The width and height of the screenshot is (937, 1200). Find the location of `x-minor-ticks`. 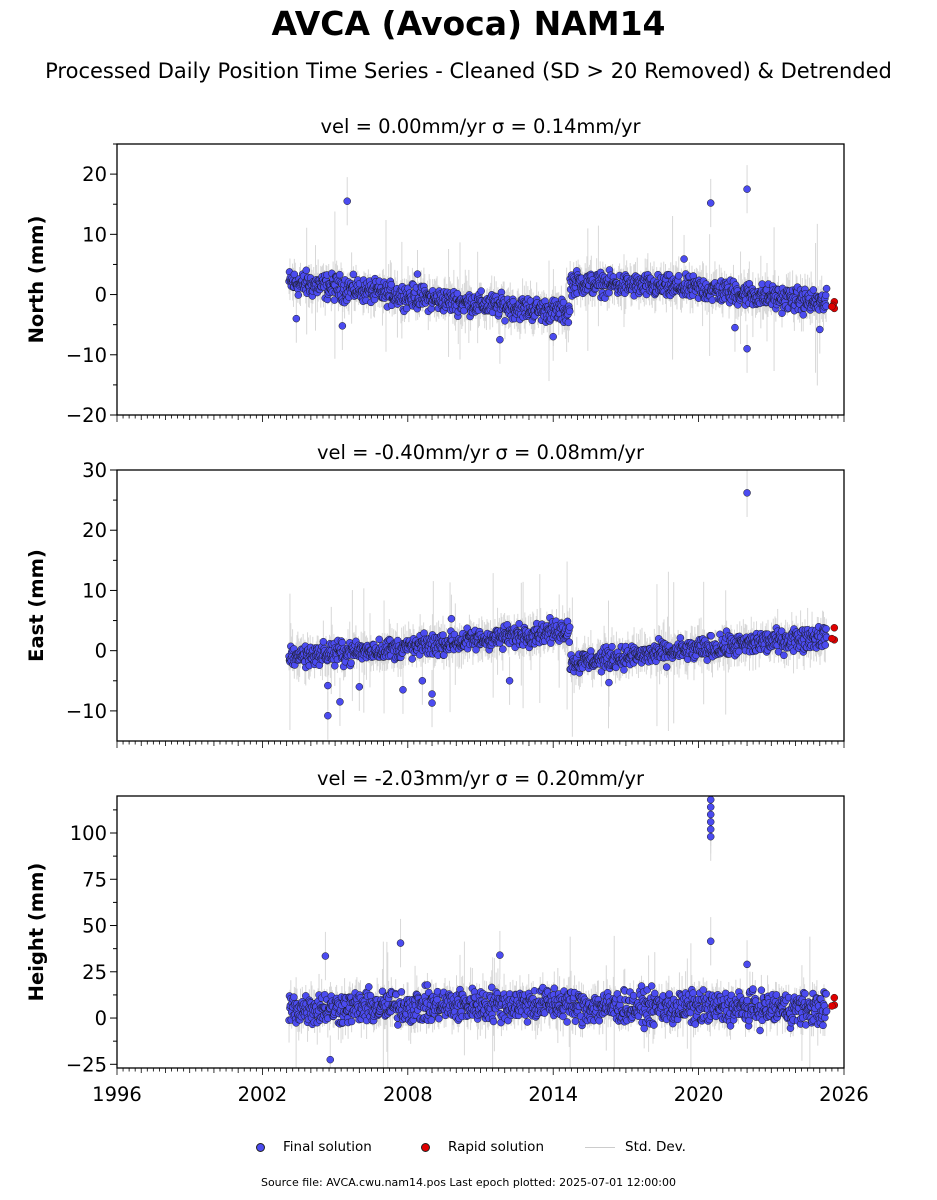

x-minor-ticks is located at coordinates (480, 418).